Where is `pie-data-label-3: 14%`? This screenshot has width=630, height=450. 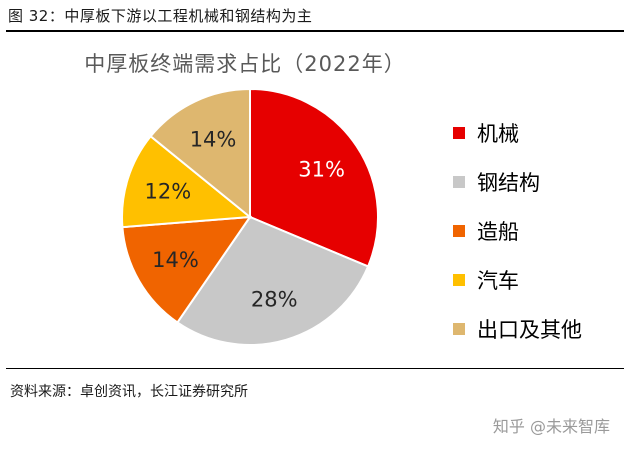
pie-data-label-3: 14% is located at coordinates (175, 260).